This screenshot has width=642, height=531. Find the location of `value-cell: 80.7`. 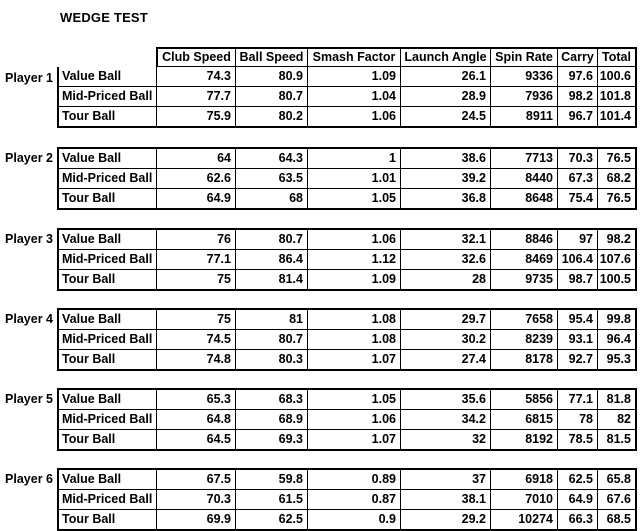

value-cell: 80.7 is located at coordinates (272, 339).